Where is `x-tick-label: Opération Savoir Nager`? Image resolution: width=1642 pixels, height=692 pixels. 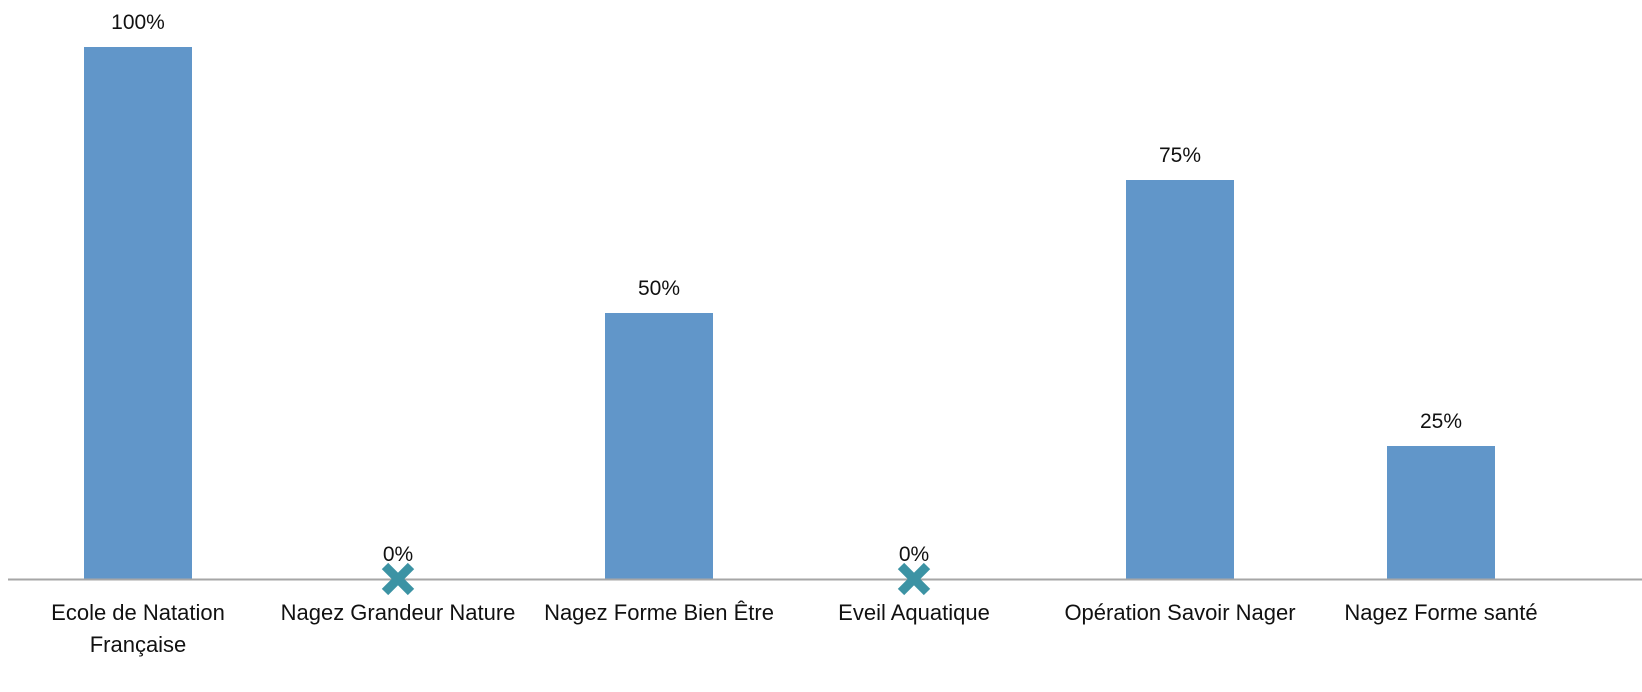
x-tick-label: Opération Savoir Nager is located at coordinates (1179, 612).